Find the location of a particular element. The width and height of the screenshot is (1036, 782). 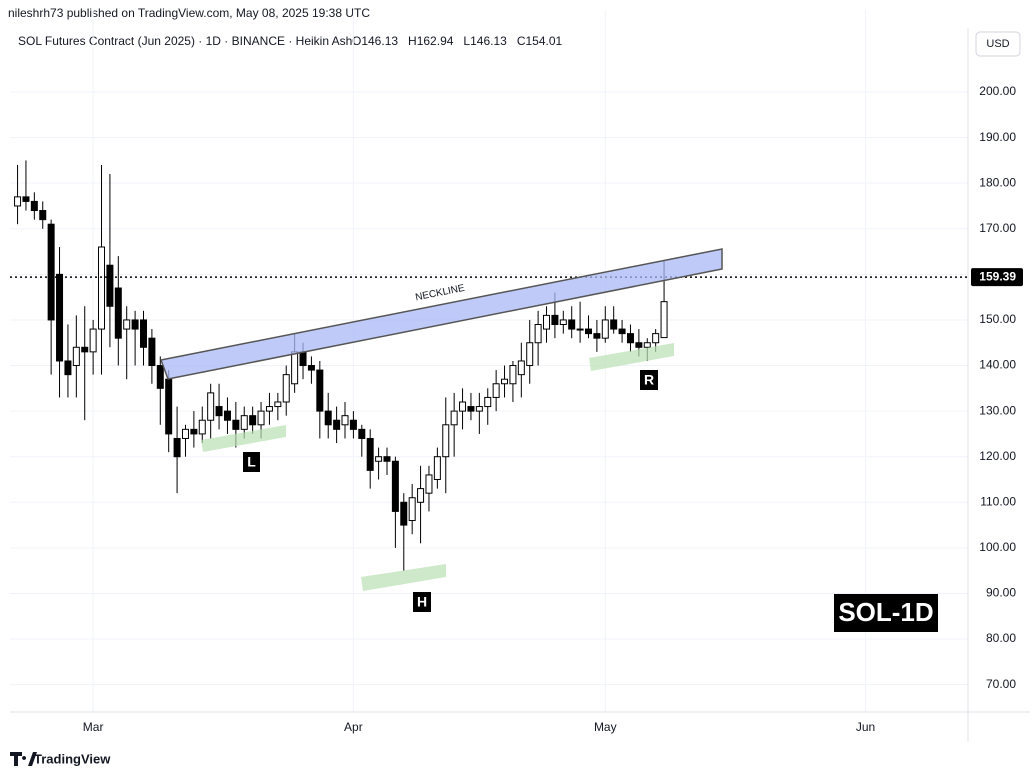

ohlc-legend: O146.13 H162.94 L146.13 C154.01 is located at coordinates (457, 41).